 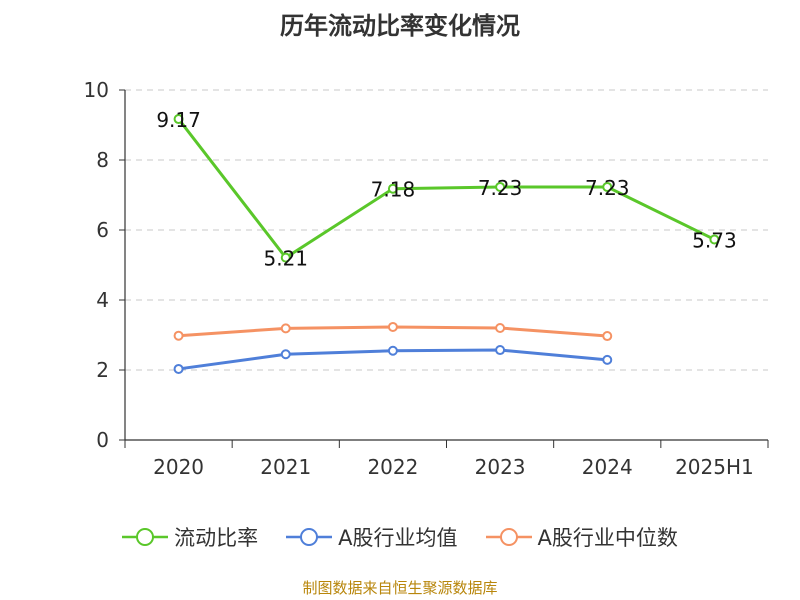 I want to click on data-label: 5.73, so click(x=714, y=240).